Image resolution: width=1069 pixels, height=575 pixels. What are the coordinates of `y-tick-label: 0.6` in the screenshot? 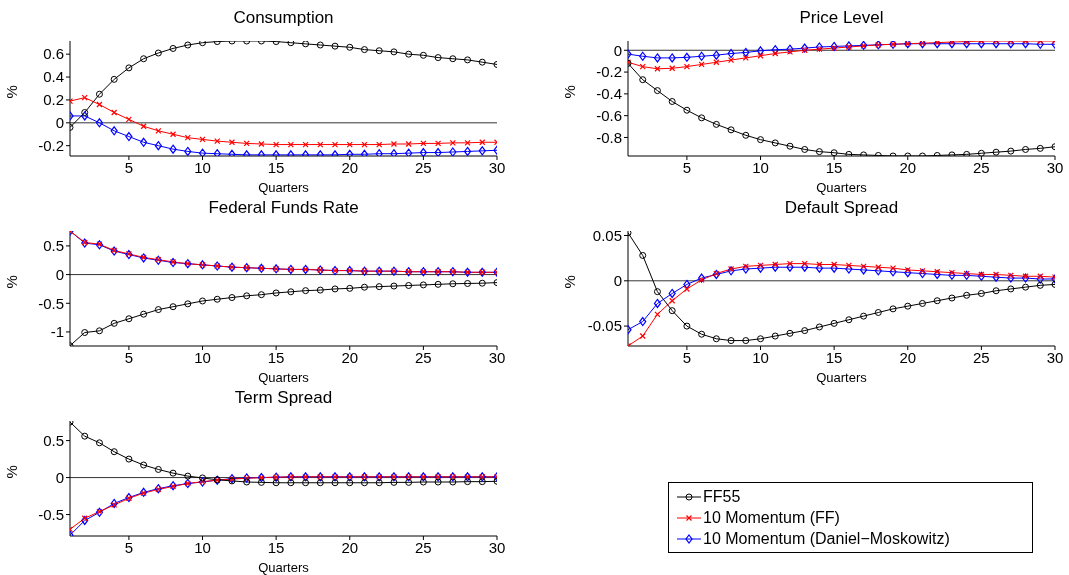 It's located at (53, 54).